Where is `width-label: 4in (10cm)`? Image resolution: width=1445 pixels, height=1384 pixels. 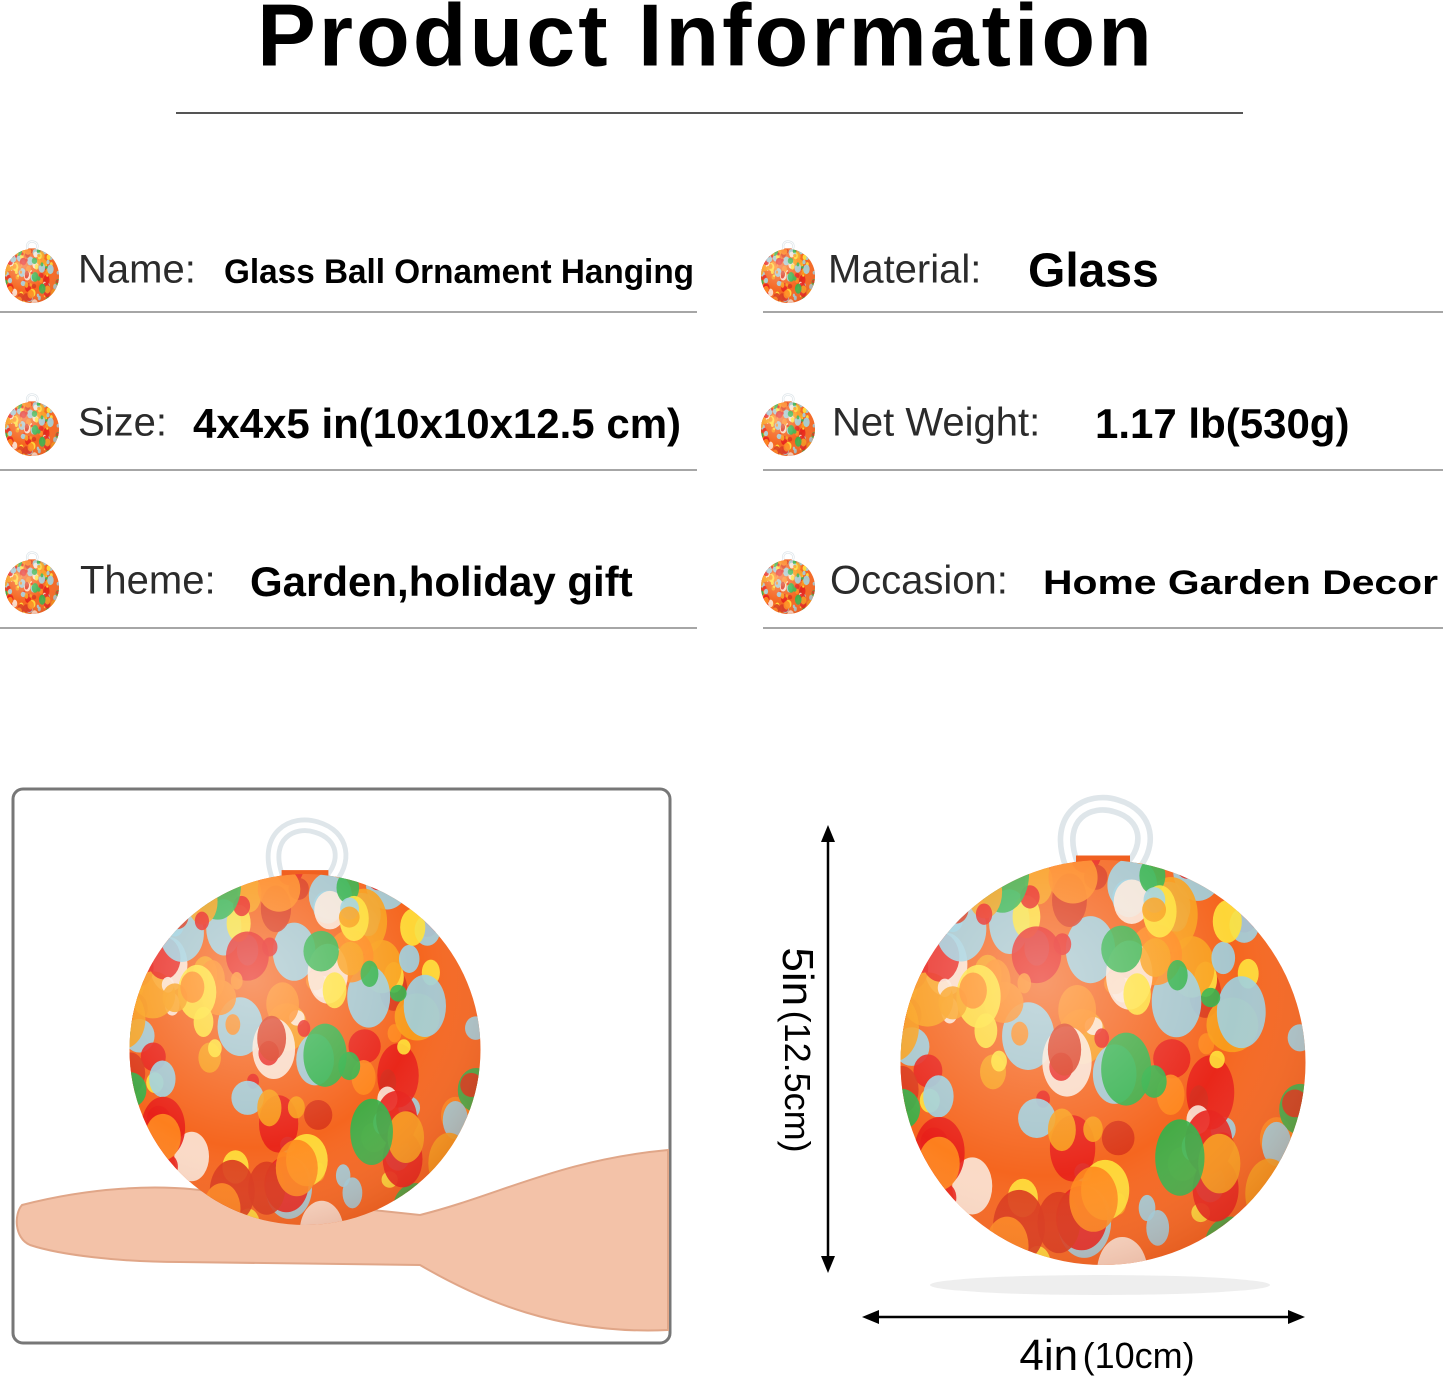 width-label: 4in (10cm) is located at coordinates (1106, 1355).